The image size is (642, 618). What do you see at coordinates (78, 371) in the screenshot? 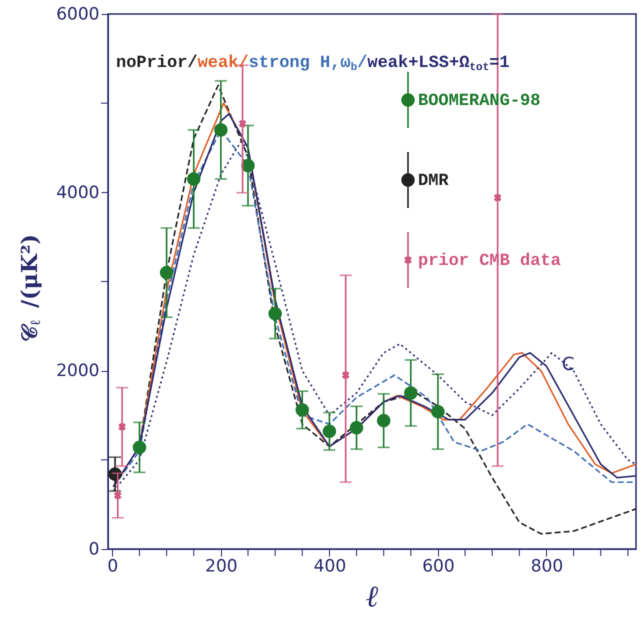
I see `y-tick-label: 2000` at bounding box center [78, 371].